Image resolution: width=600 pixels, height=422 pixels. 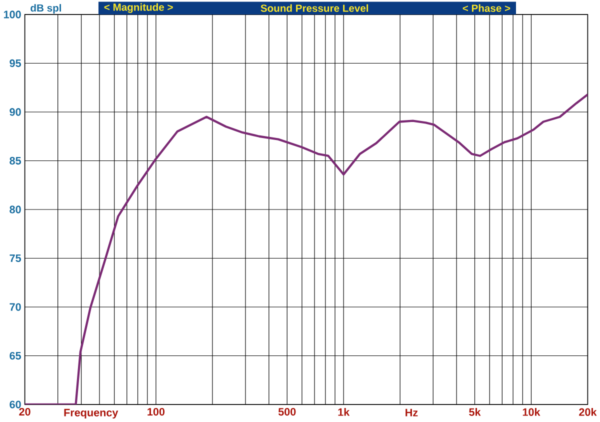 I want to click on y-tick-label: 60, so click(x=15, y=404).